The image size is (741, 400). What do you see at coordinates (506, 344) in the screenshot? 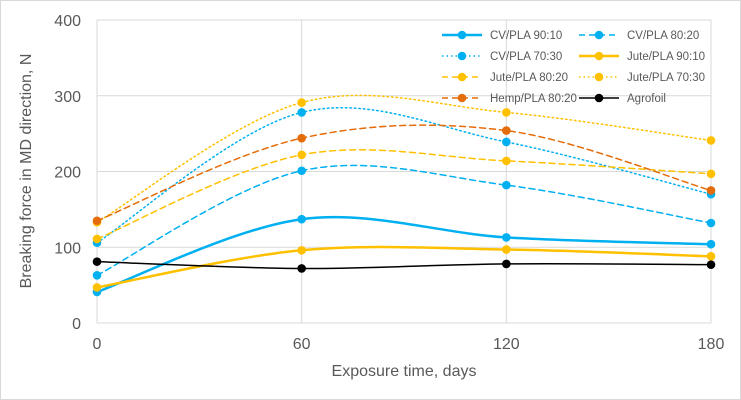
I see `x-tick-label: 120` at bounding box center [506, 344].